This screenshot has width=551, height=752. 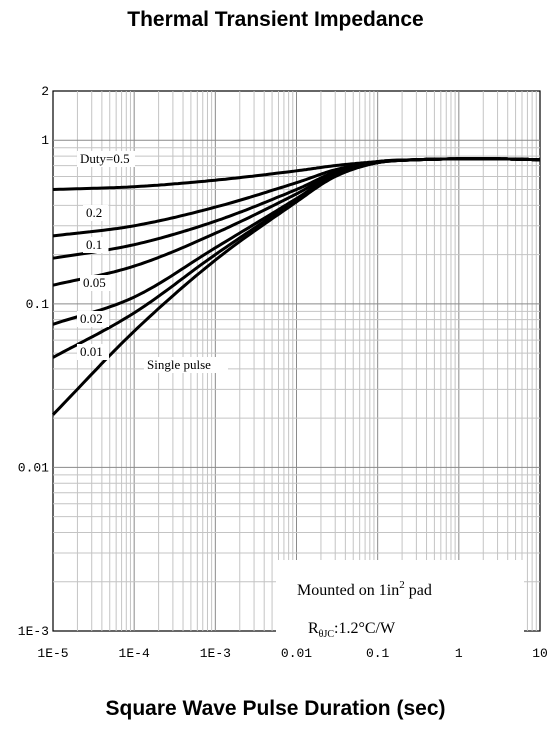 I want to click on y-tick-label: 0.01, so click(x=33, y=467).